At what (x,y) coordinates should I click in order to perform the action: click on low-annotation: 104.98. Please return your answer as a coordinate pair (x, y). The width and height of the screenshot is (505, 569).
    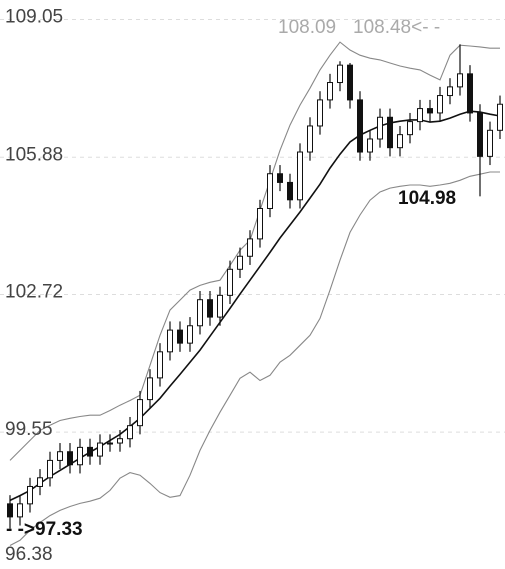
    Looking at the image, I should click on (427, 198).